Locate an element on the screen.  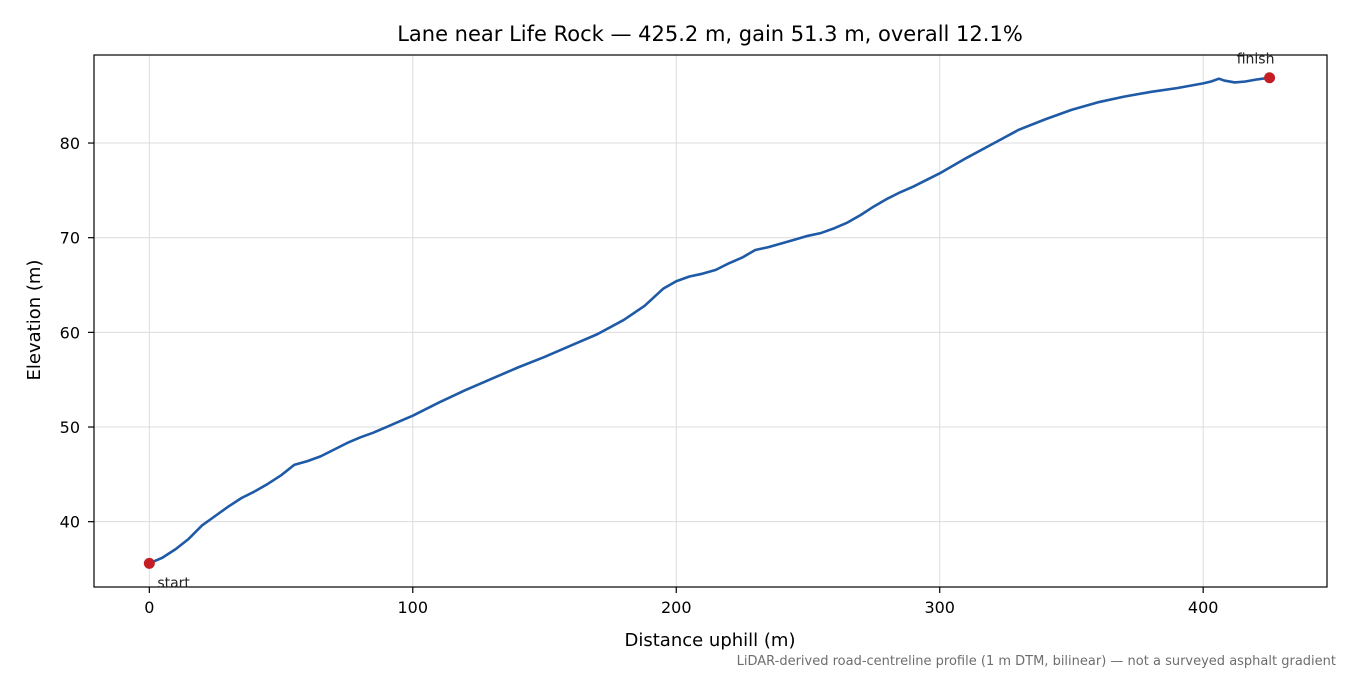
finish-marker is located at coordinates (1270, 78).